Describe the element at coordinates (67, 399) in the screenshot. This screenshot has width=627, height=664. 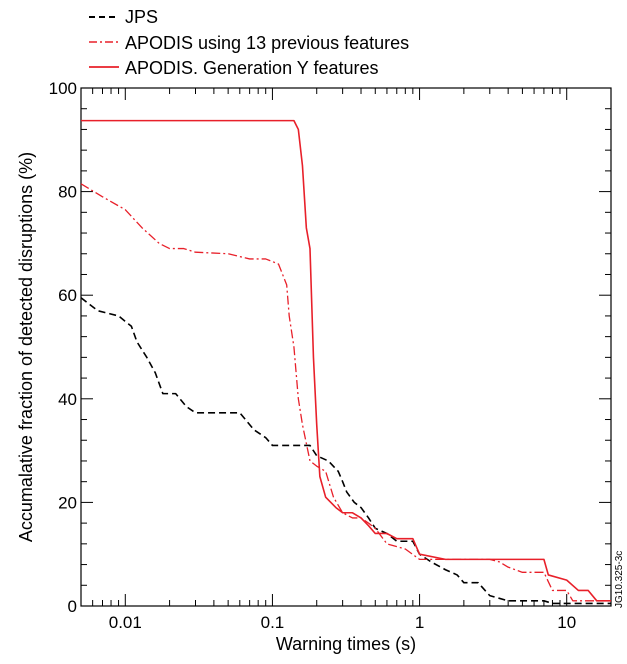
I see `y-tick-label: 40` at that location.